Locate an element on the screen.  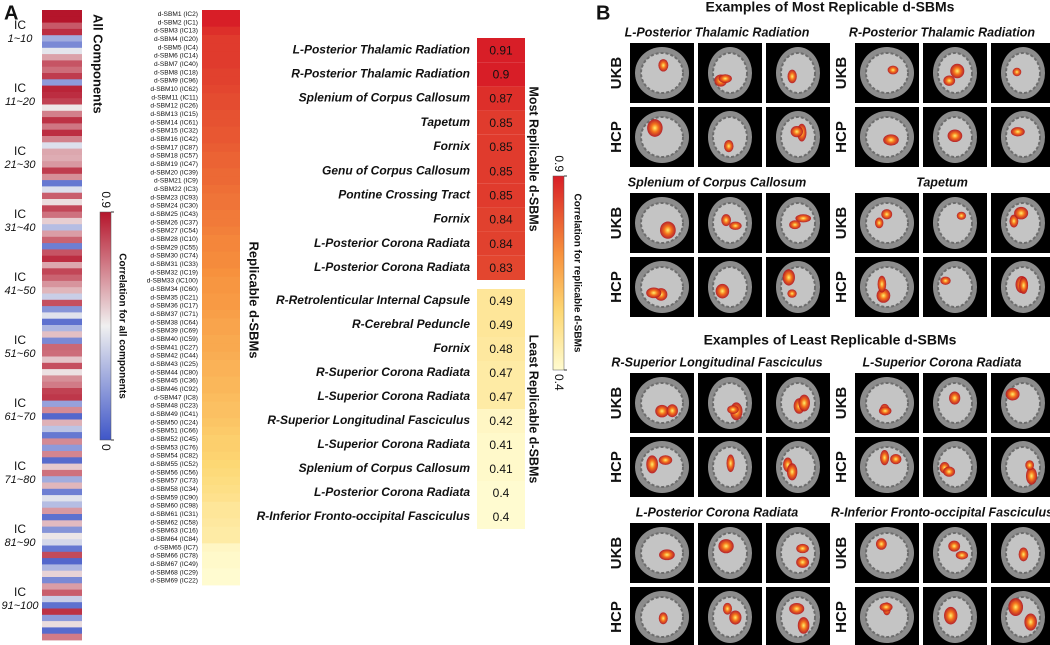
row-label: d-SBM23 (IC93) is located at coordinates (174, 197).